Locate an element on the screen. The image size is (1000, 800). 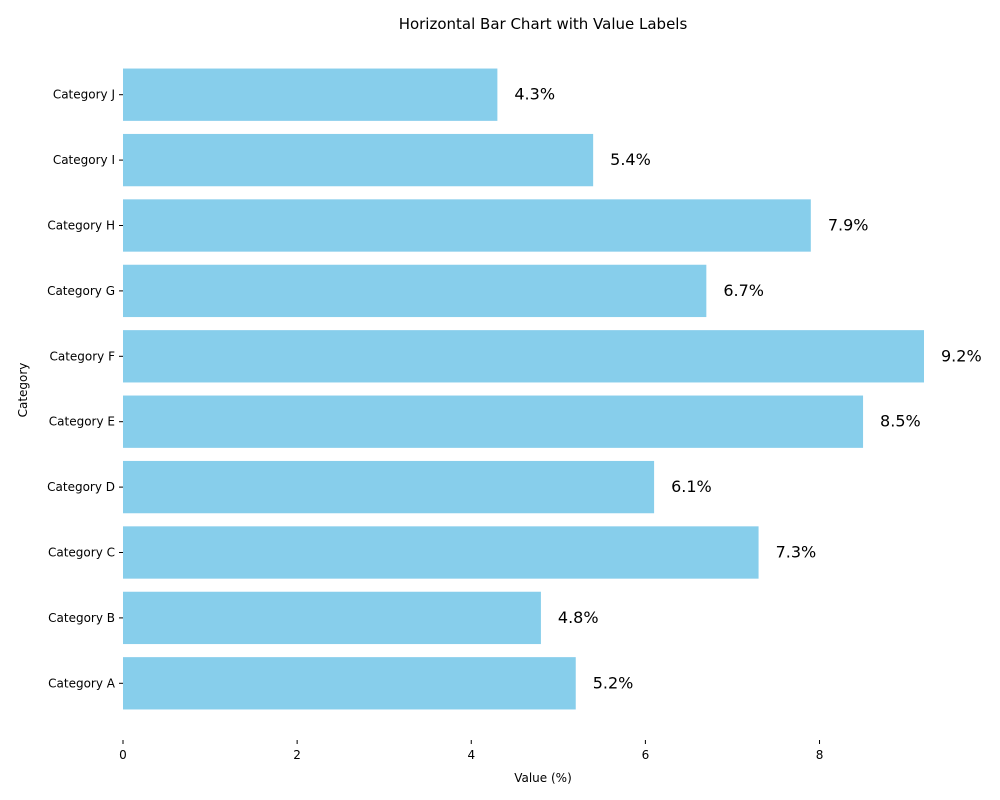
value-label: 6.1% is located at coordinates (691, 486).